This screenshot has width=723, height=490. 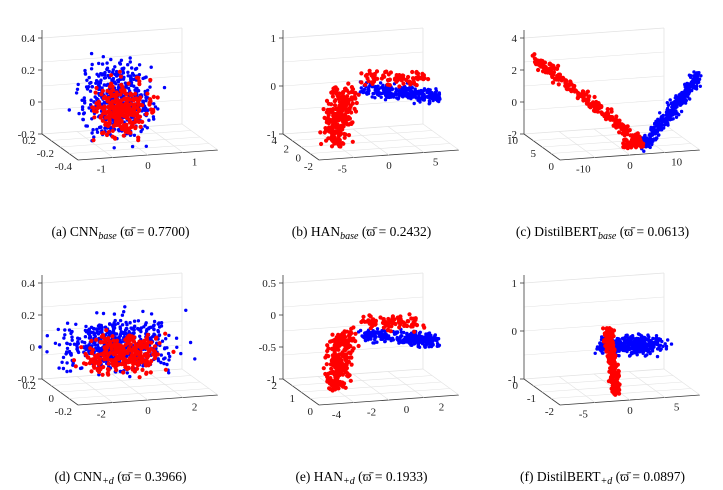 I want to click on y-tick-label: 2, so click(x=275, y=386).